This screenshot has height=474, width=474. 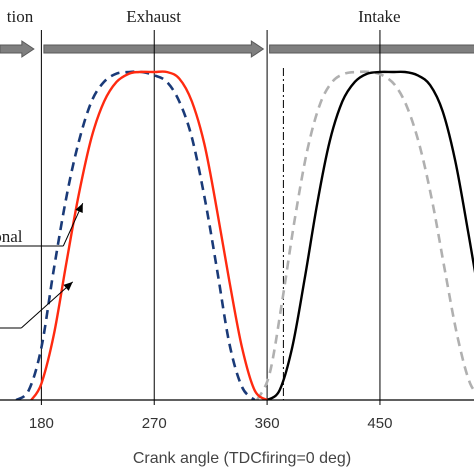 What do you see at coordinates (210, 416) in the screenshot?
I see `x-ticks: 180270360450540` at bounding box center [210, 416].